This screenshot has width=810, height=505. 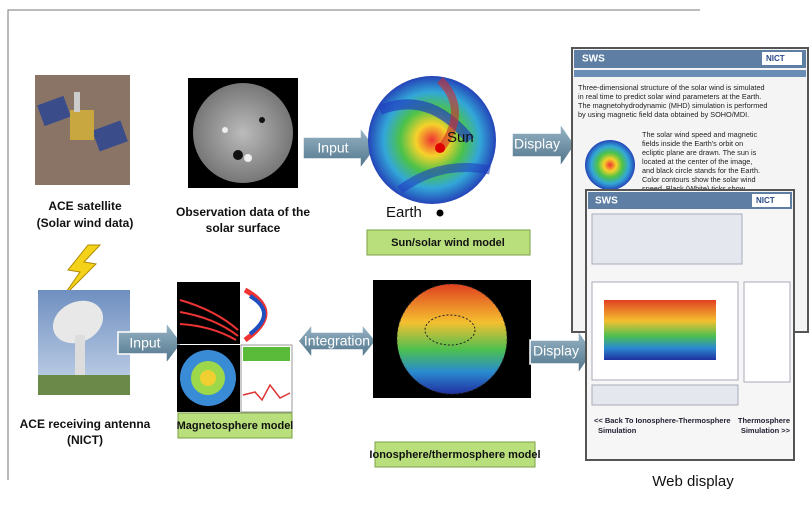 I want to click on web-text: and black circle stands for the Earth., so click(x=701, y=170).